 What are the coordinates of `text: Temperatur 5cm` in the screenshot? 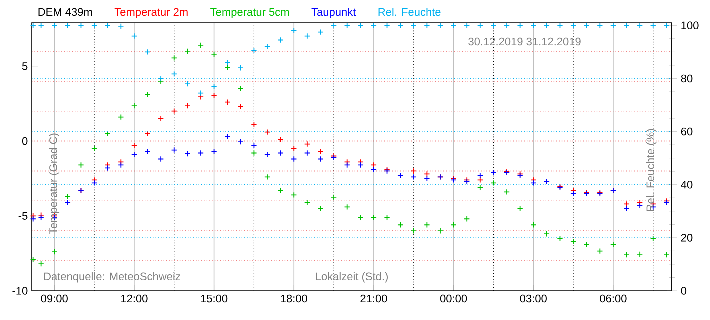 It's located at (250, 13).